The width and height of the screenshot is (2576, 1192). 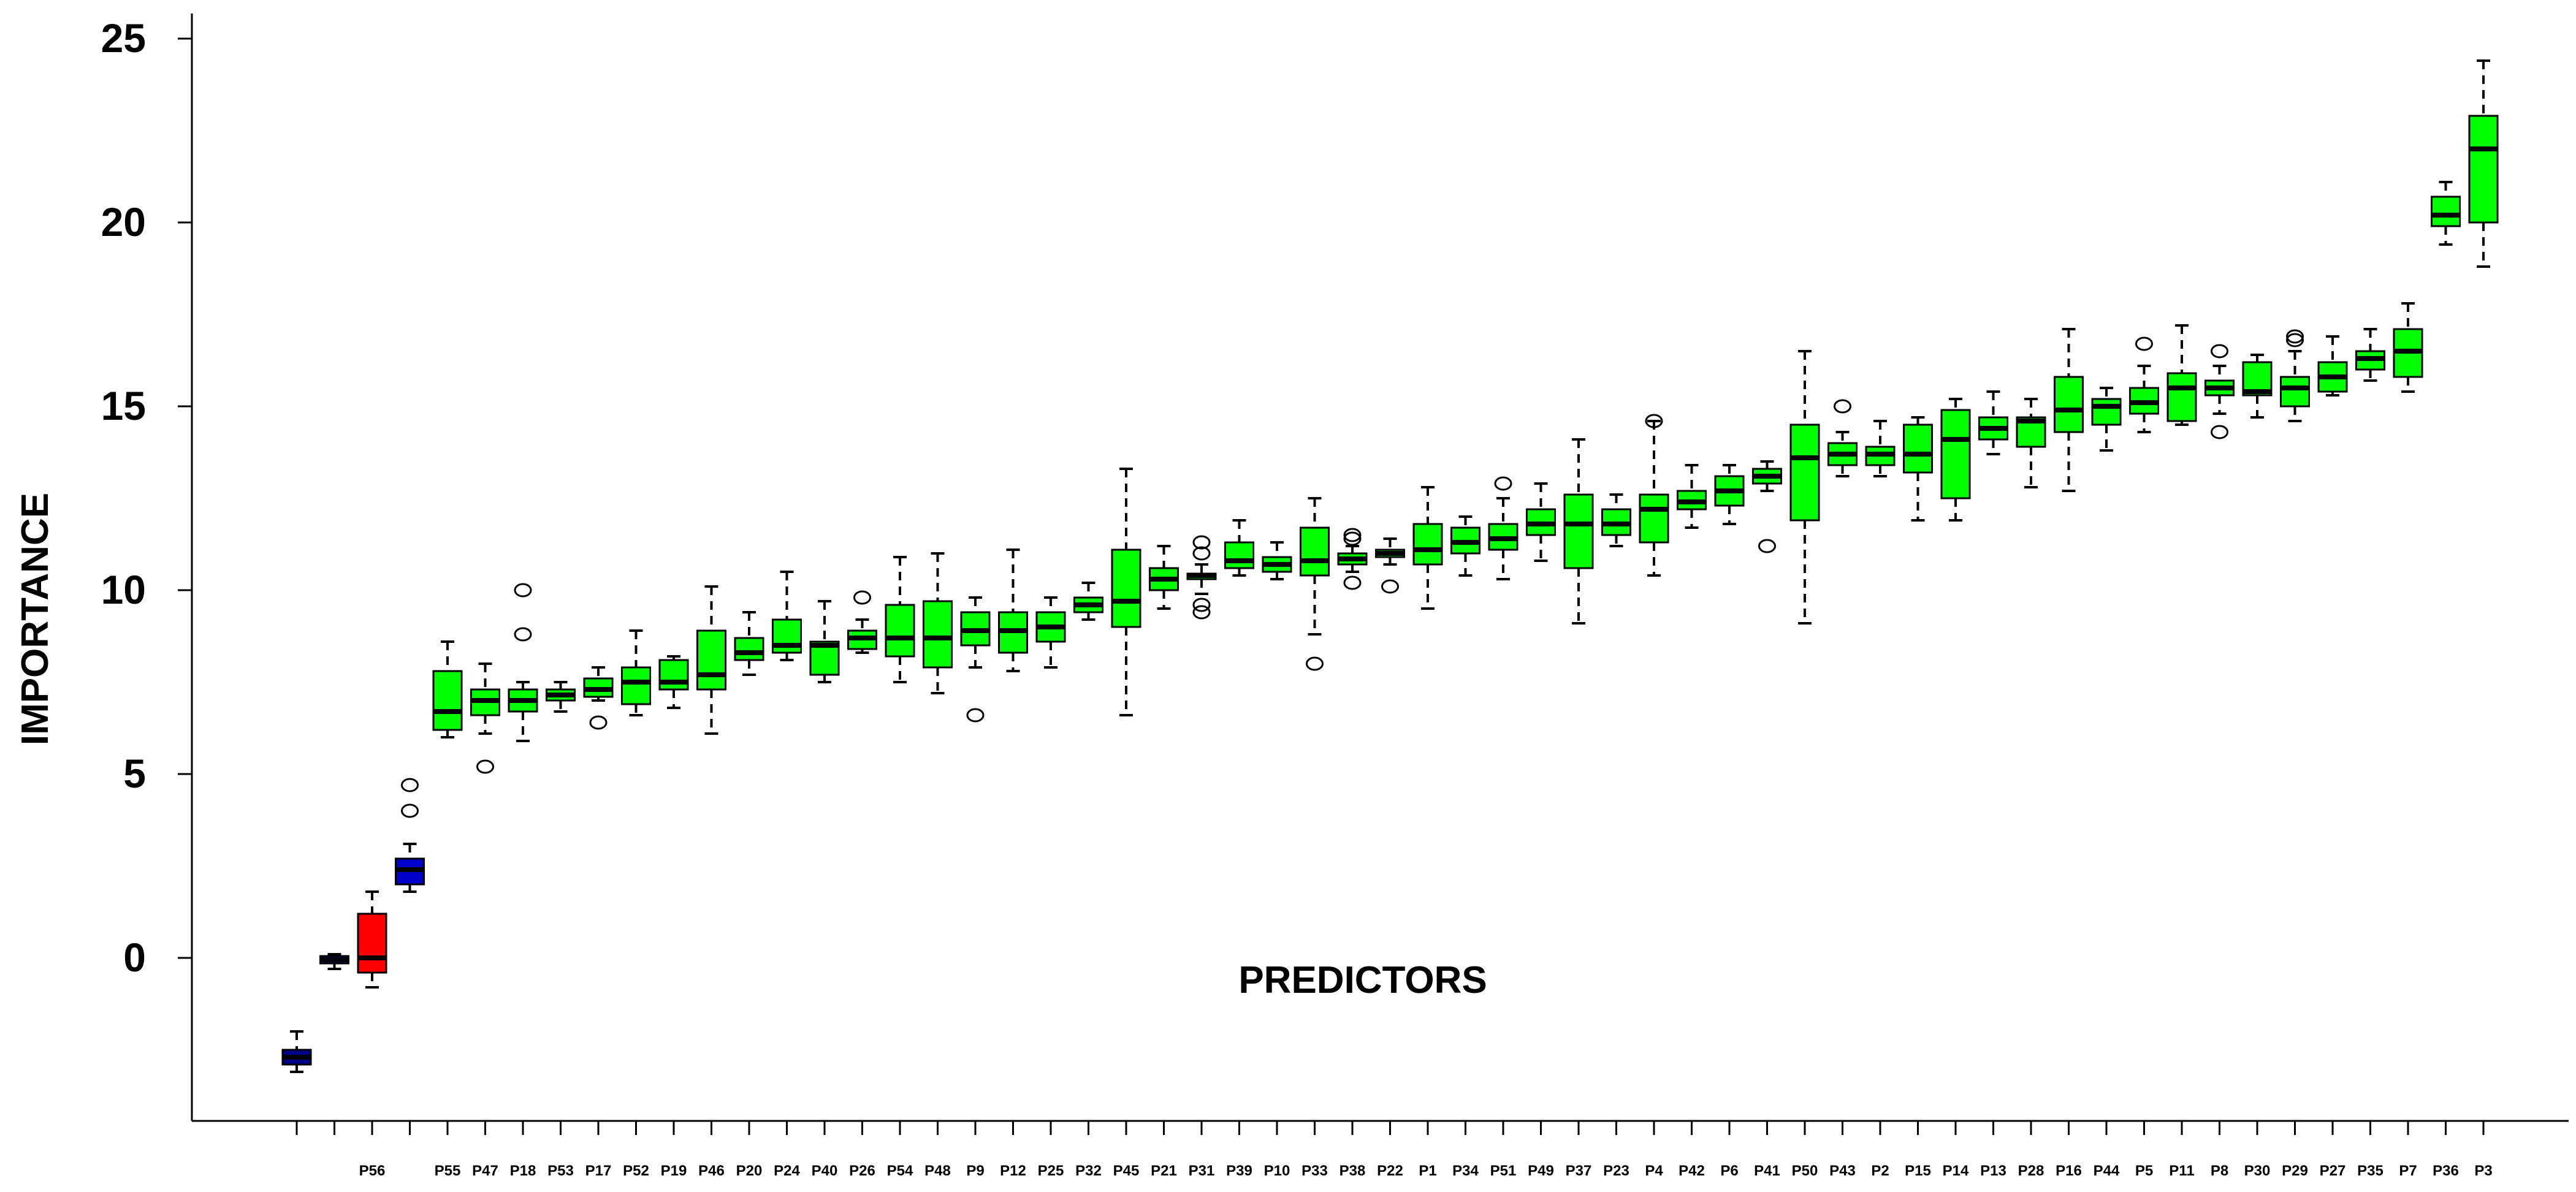 What do you see at coordinates (485, 1171) in the screenshot?
I see `x-tick-label: P47` at bounding box center [485, 1171].